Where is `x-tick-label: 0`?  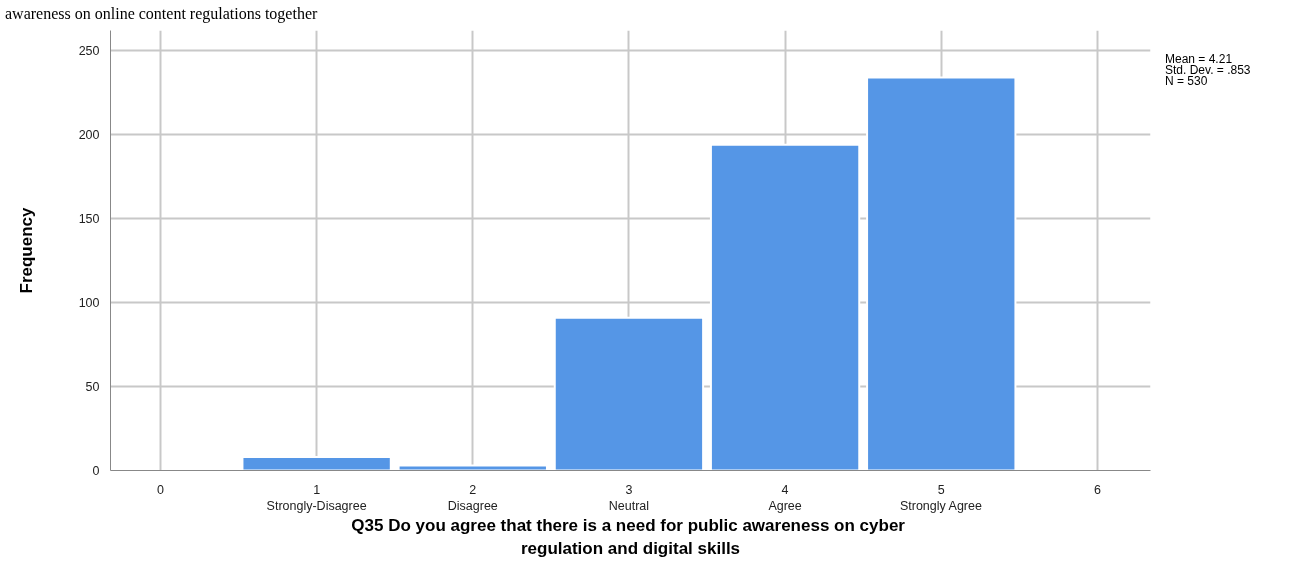 x-tick-label: 0 is located at coordinates (160, 489).